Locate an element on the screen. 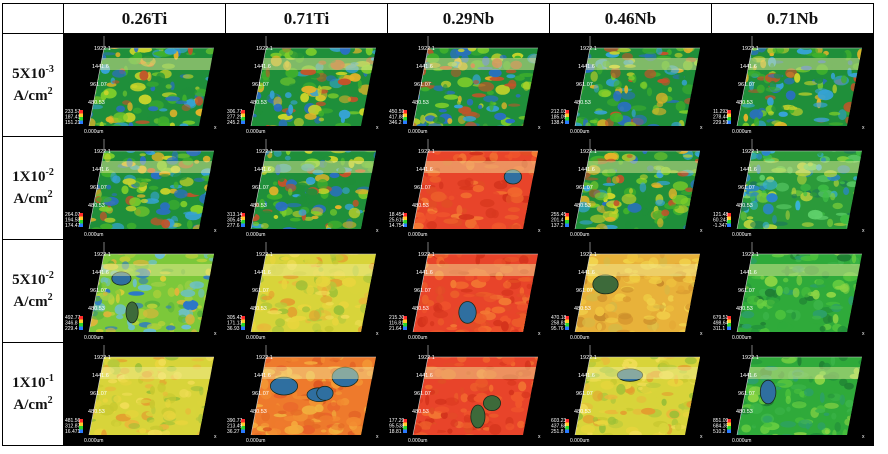 The image size is (888, 454). scale-label: 311.1 is located at coordinates (719, 329).